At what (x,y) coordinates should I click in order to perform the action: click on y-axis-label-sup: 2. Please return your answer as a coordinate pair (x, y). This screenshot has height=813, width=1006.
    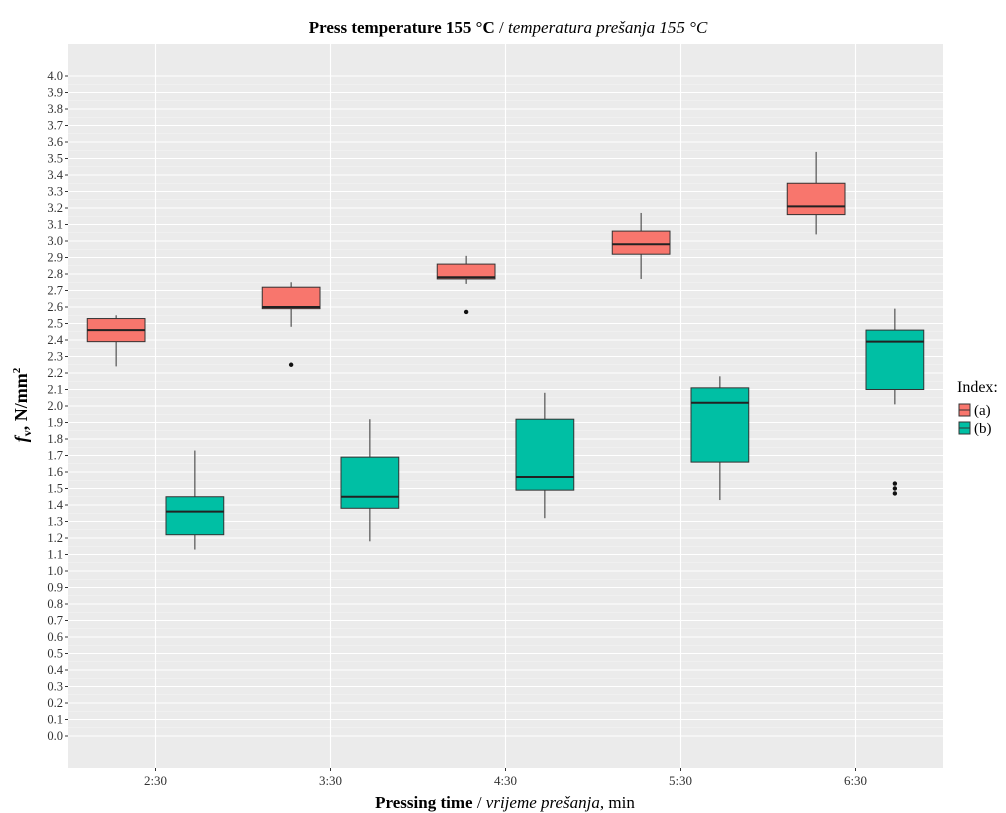
    Looking at the image, I should click on (17, 370).